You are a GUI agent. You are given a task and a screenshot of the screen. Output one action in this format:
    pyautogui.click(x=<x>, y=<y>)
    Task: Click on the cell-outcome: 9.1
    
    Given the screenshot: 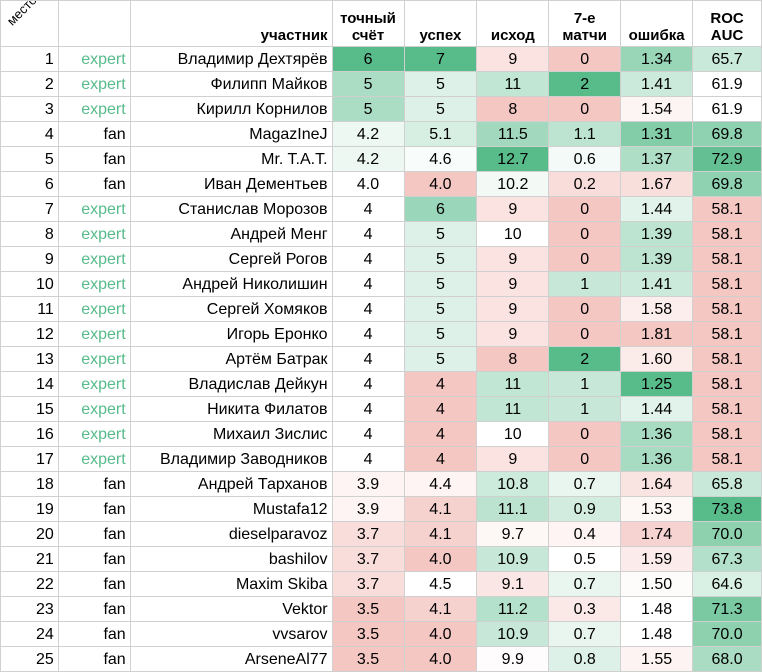 What is the action you would take?
    pyautogui.click(x=513, y=584)
    